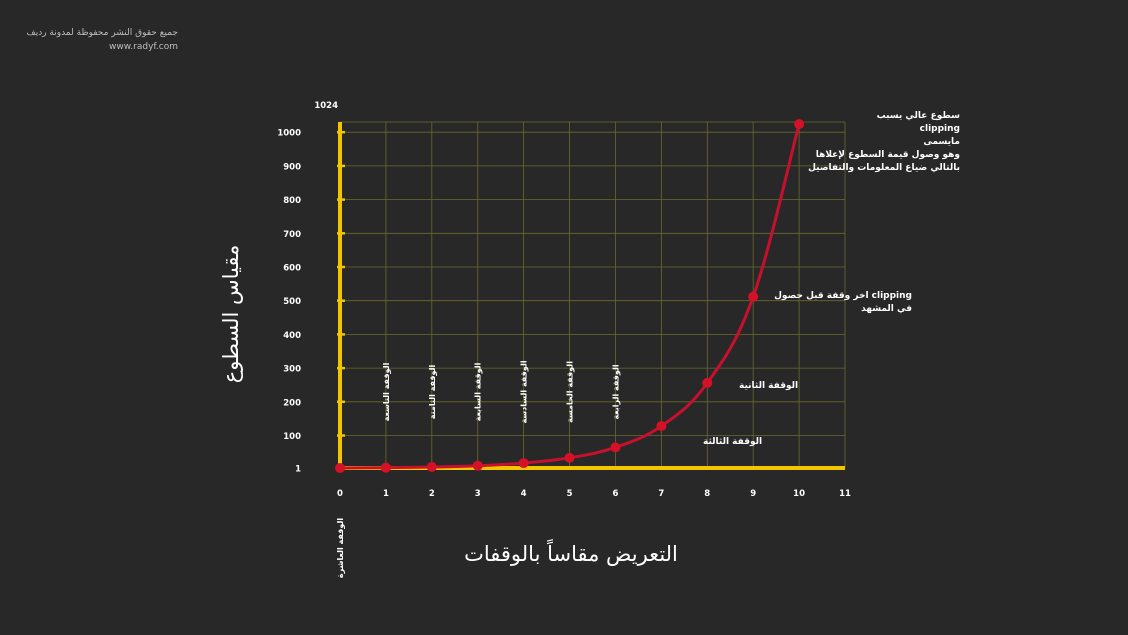  I want to click on copyright-text: جميع حقوق النشر محفوظة لمدونة رديف, so click(102, 33).